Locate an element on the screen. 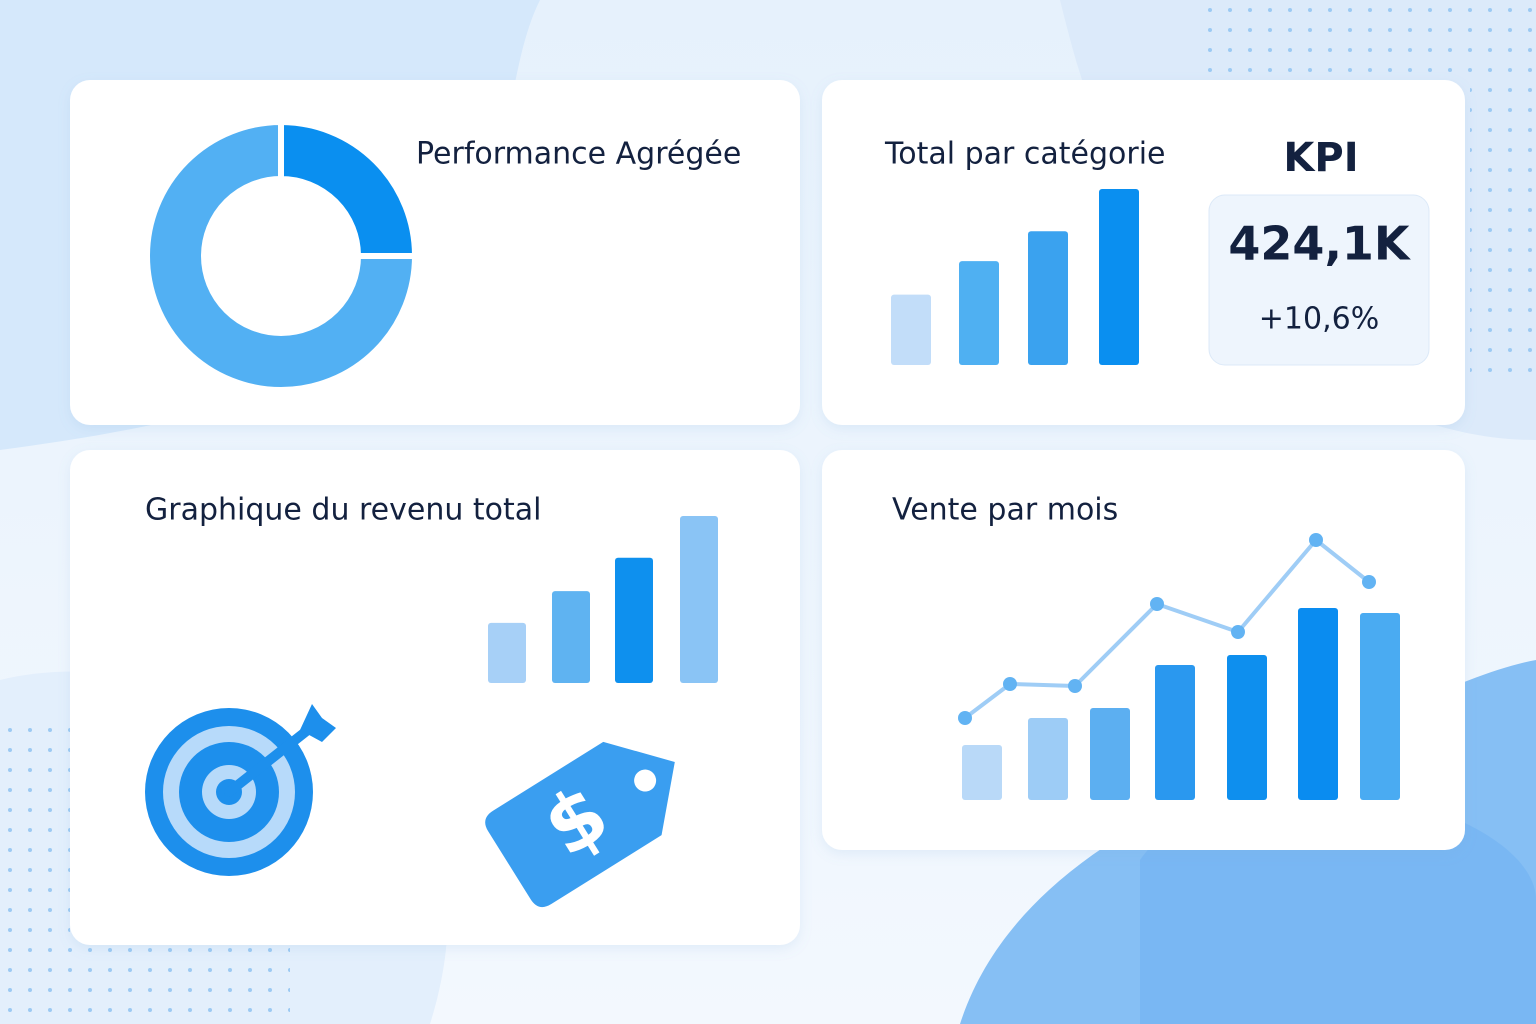  kpi-title: KPI is located at coordinates (1320, 158).